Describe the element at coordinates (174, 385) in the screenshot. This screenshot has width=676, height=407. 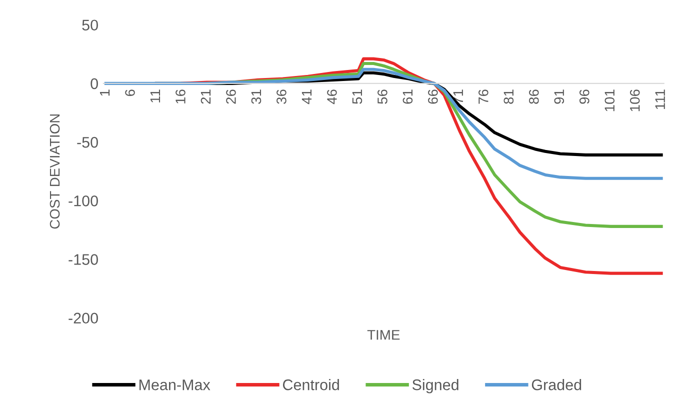
I see `legend-label: Mean-Max` at that location.